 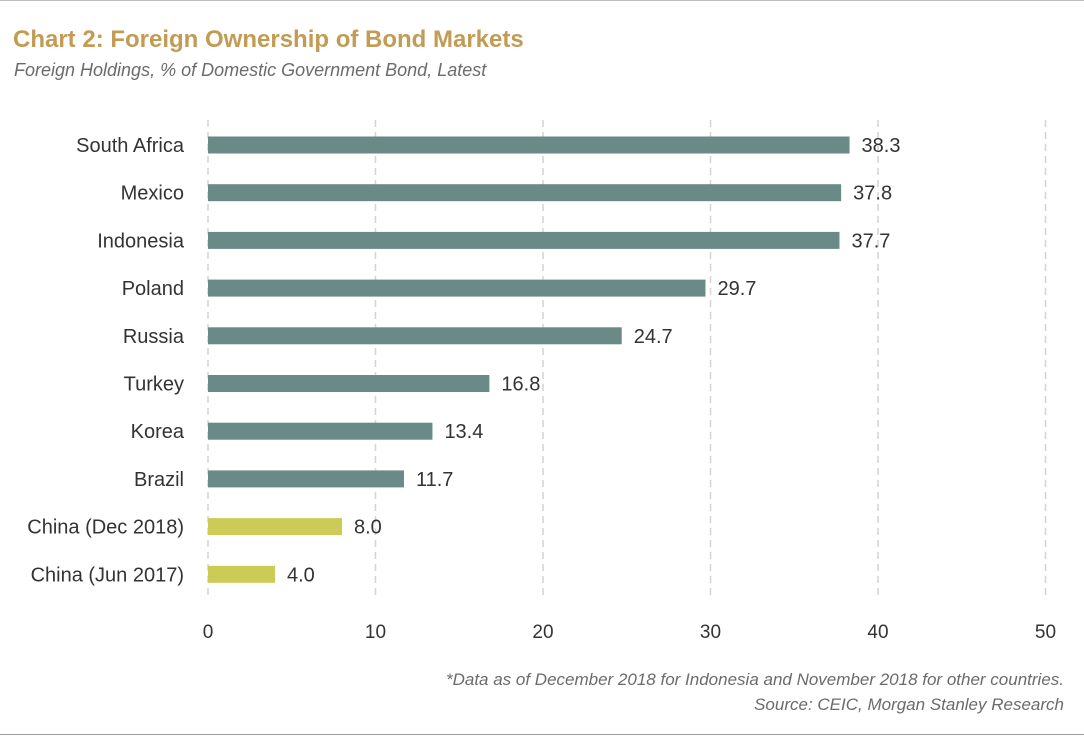 What do you see at coordinates (154, 337) in the screenshot?
I see `category-label: Russia` at bounding box center [154, 337].